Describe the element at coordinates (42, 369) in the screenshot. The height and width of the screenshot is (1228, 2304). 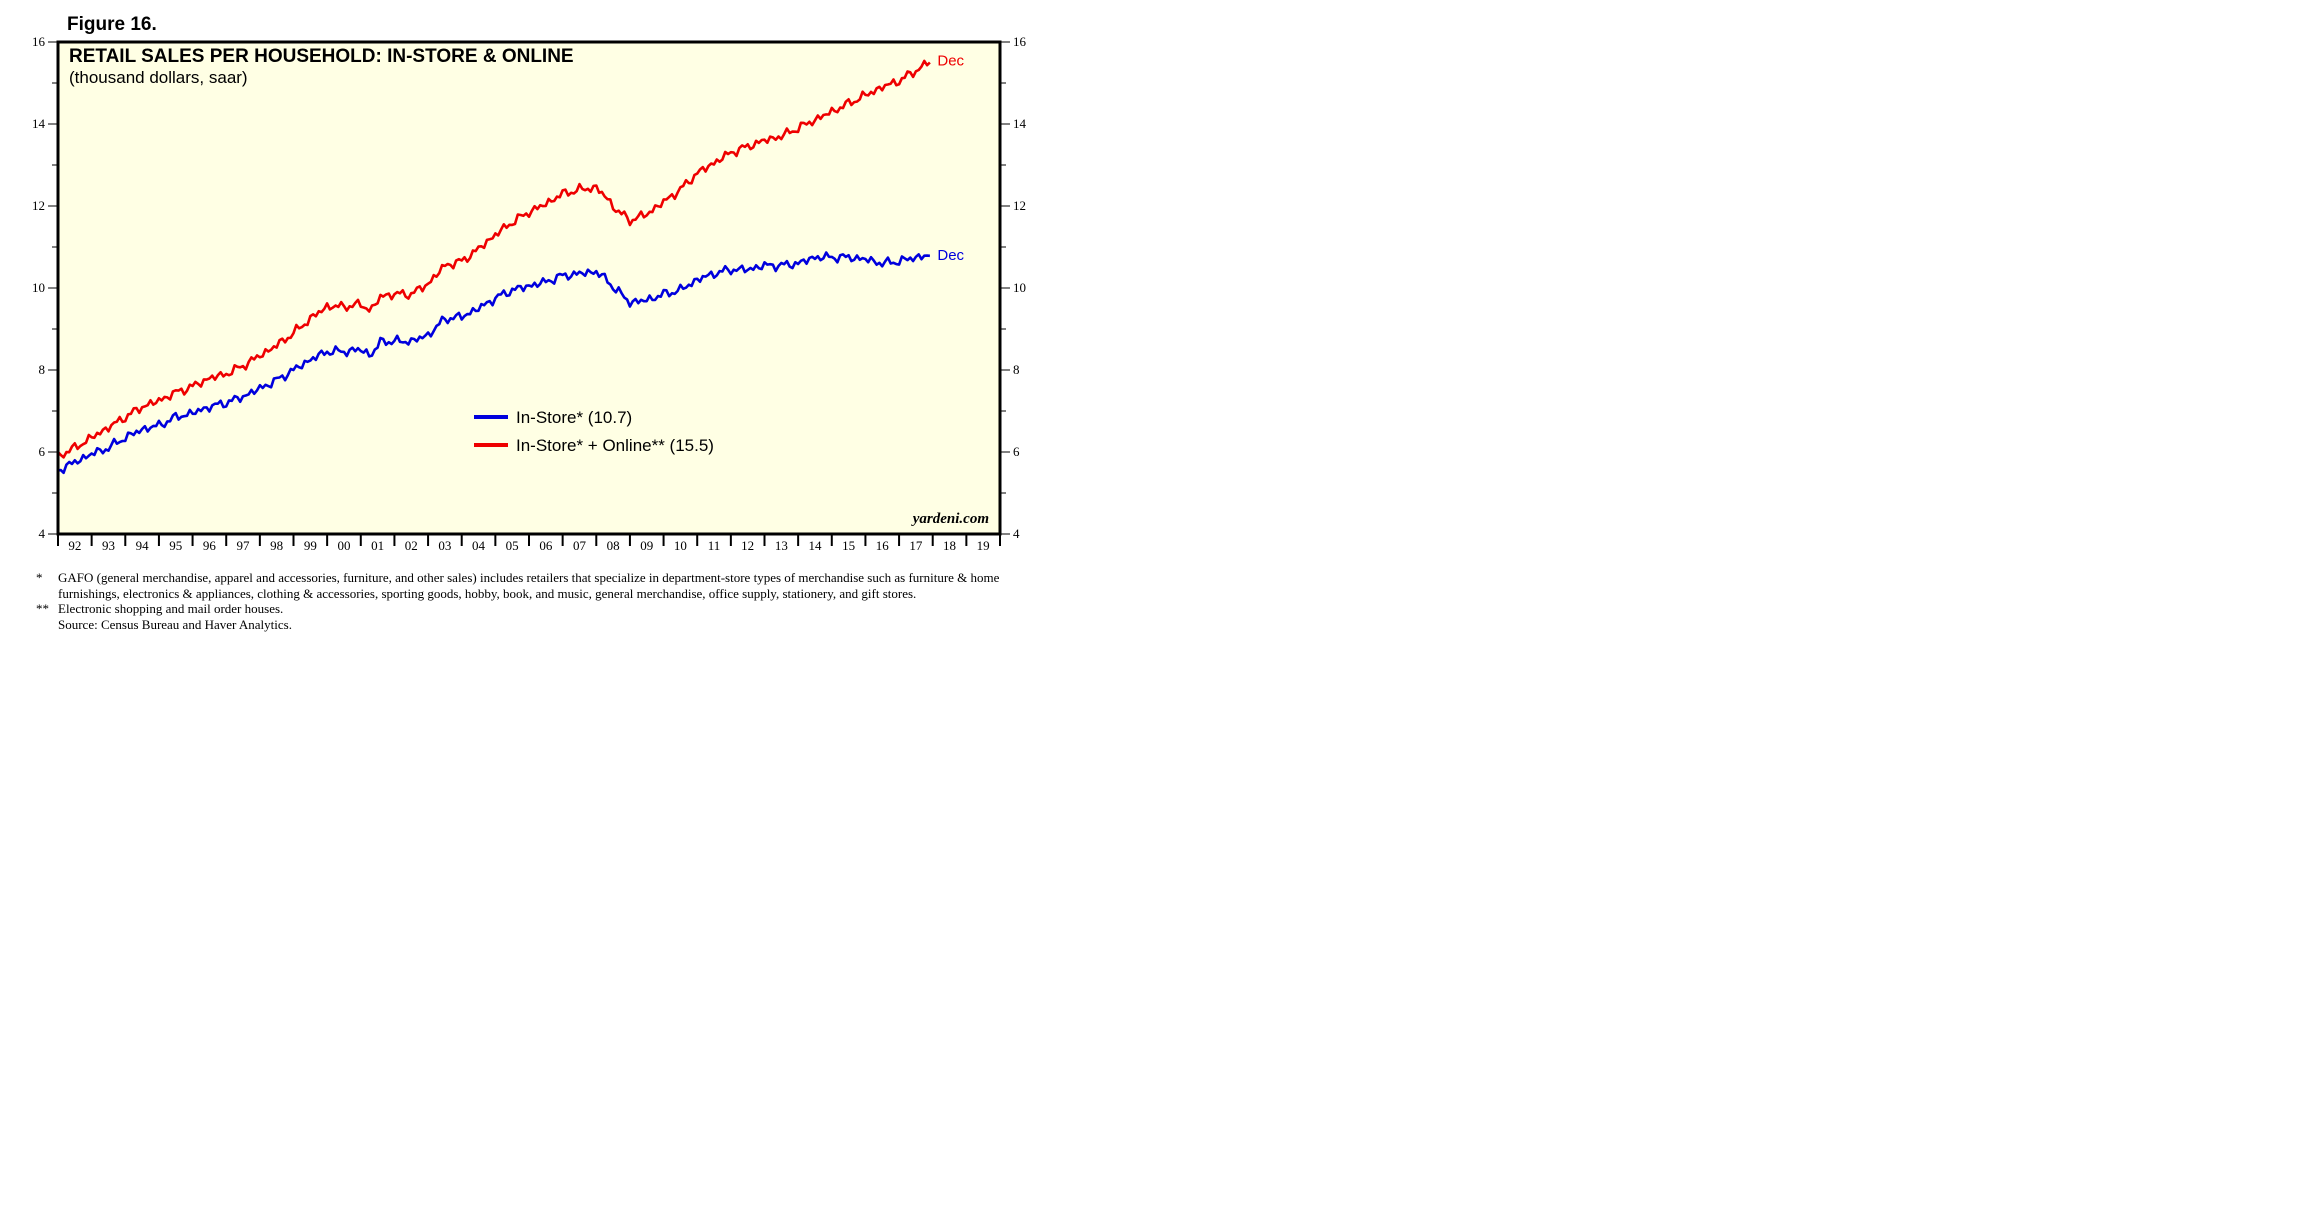
I see `y-tick-label-left: 8` at that location.